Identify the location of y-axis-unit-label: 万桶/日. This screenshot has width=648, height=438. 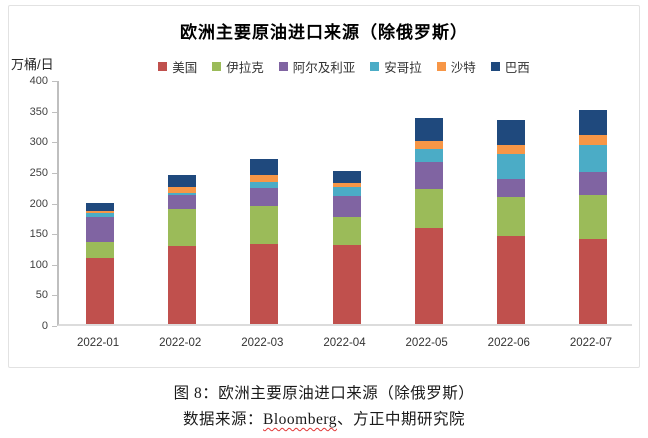
(32, 64).